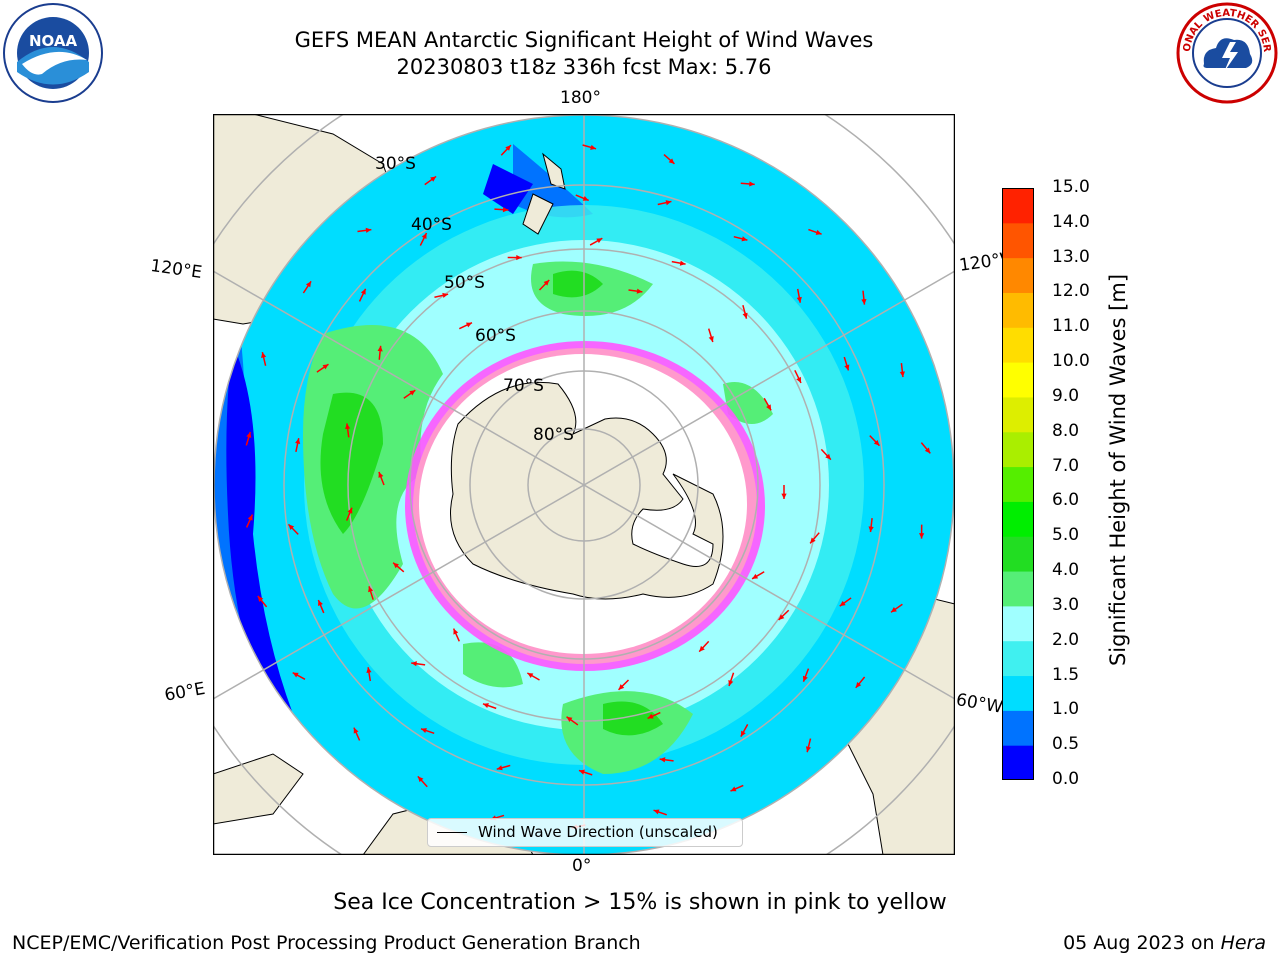 The width and height of the screenshot is (1280, 960). I want to click on colorbar, so click(1018, 484).